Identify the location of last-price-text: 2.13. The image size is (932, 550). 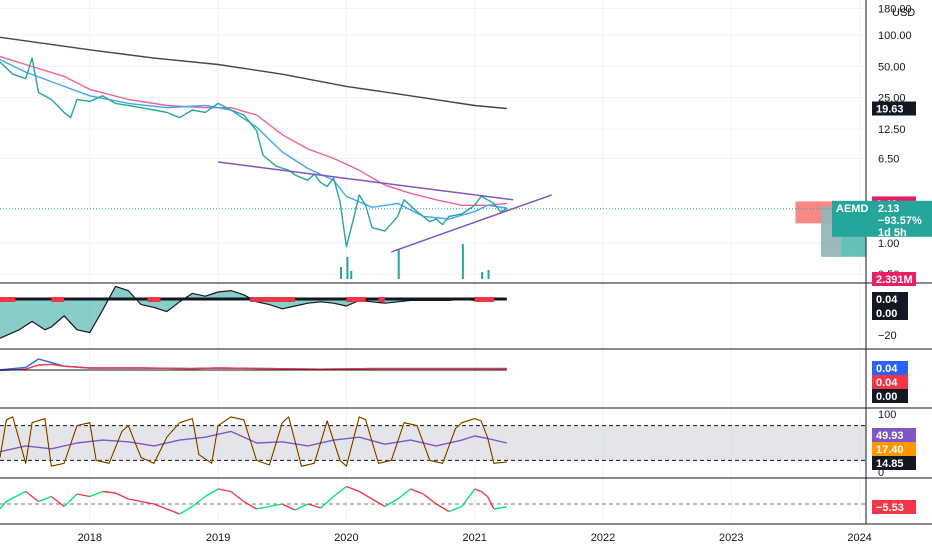
(888, 209).